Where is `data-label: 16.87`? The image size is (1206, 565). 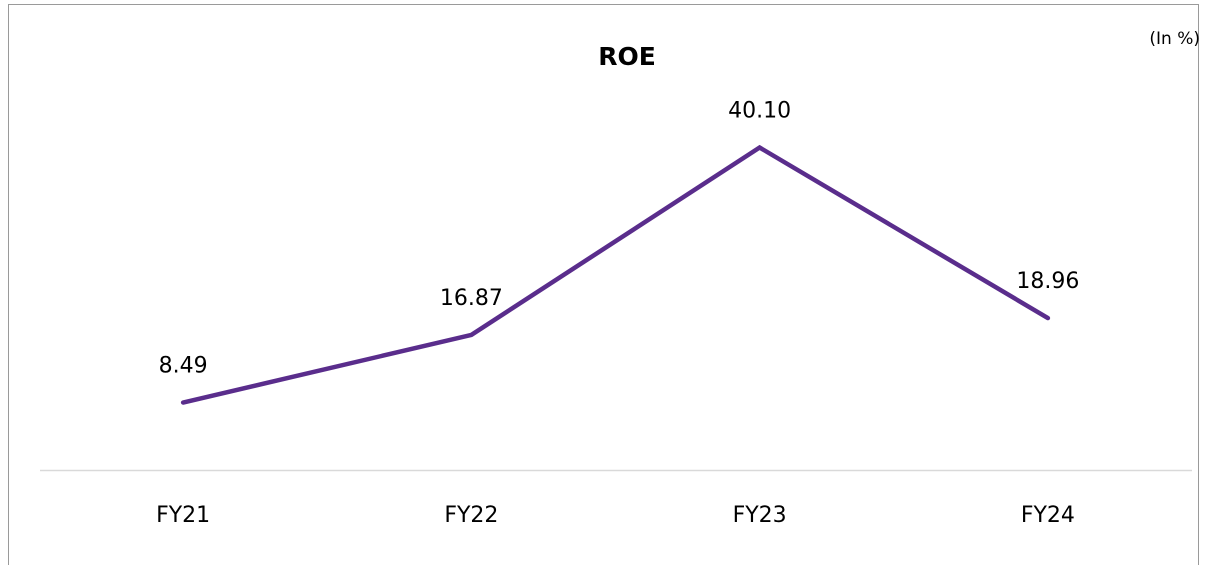 data-label: 16.87 is located at coordinates (471, 298).